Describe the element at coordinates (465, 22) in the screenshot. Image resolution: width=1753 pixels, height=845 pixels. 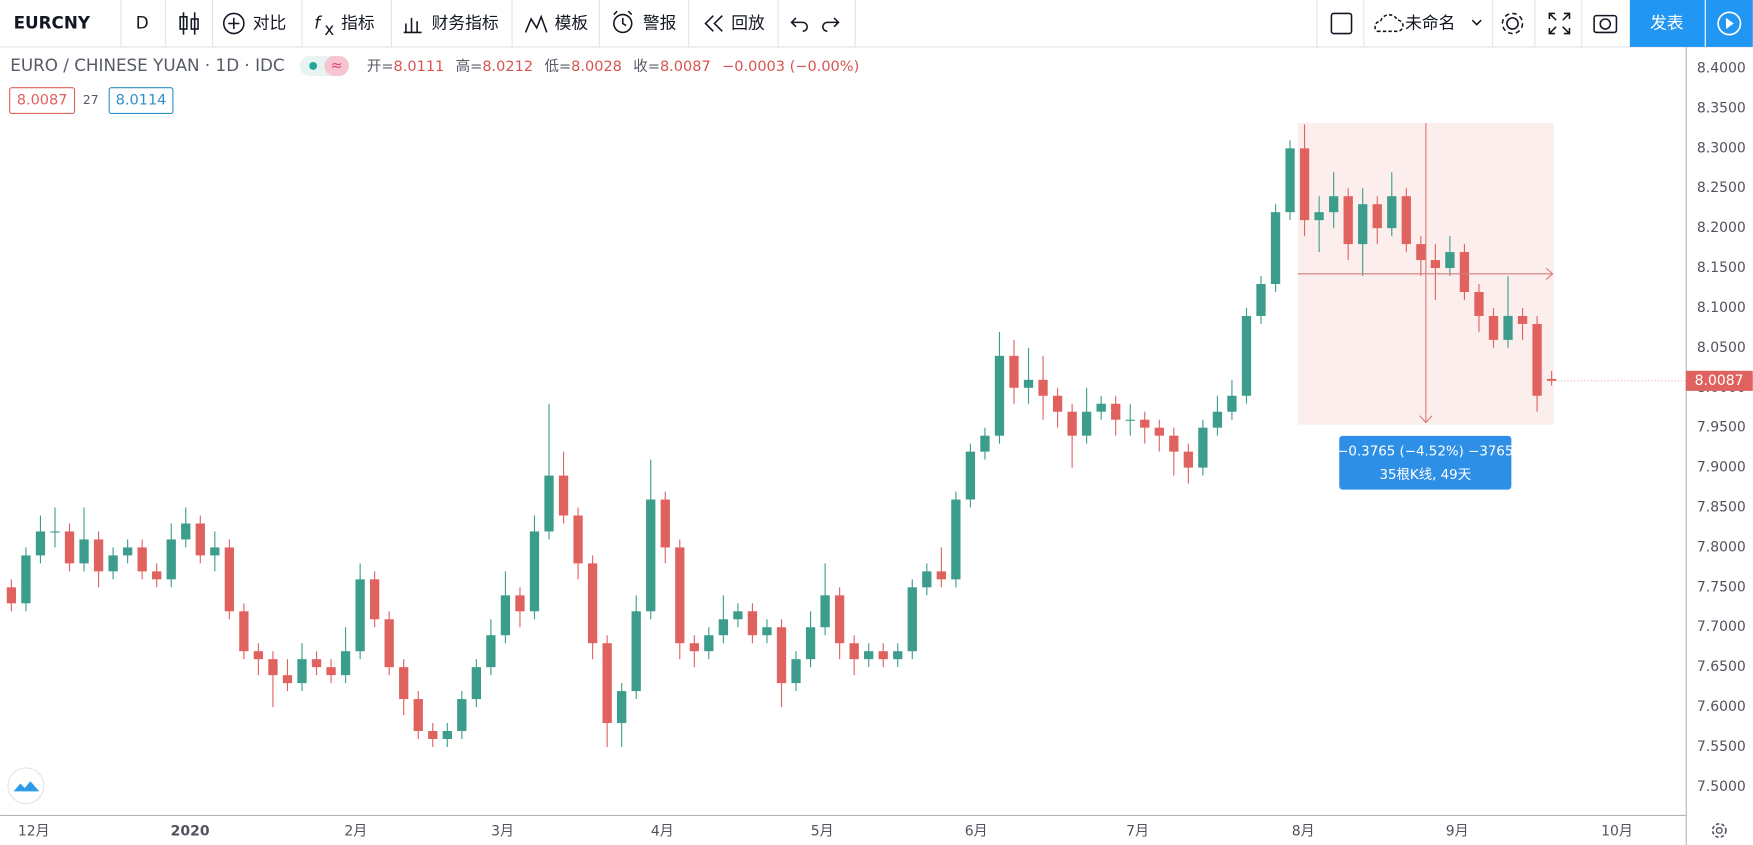
I see `financials-button: 财务指标` at that location.